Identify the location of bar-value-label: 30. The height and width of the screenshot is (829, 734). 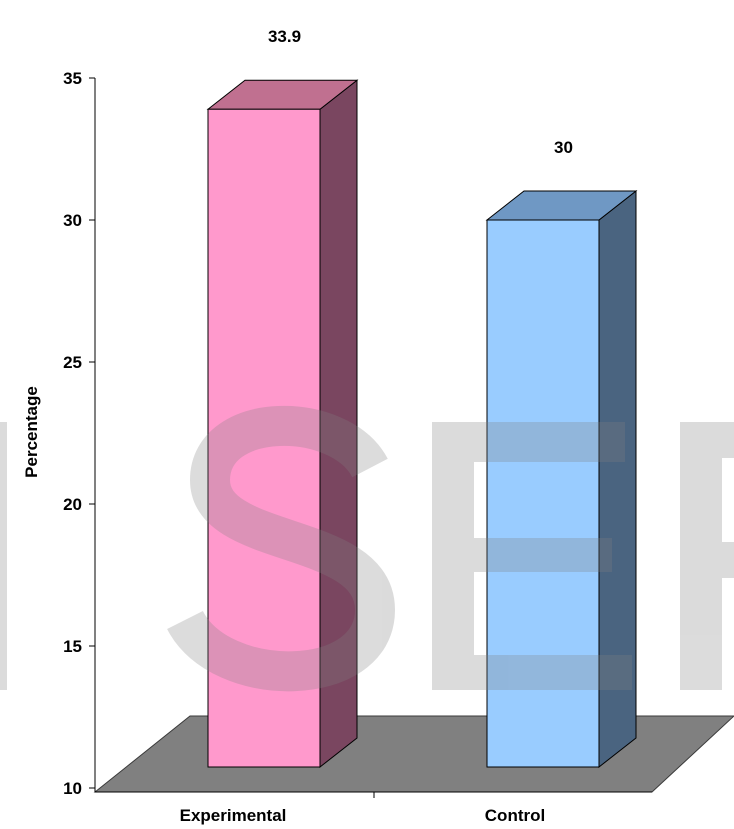
(563, 147).